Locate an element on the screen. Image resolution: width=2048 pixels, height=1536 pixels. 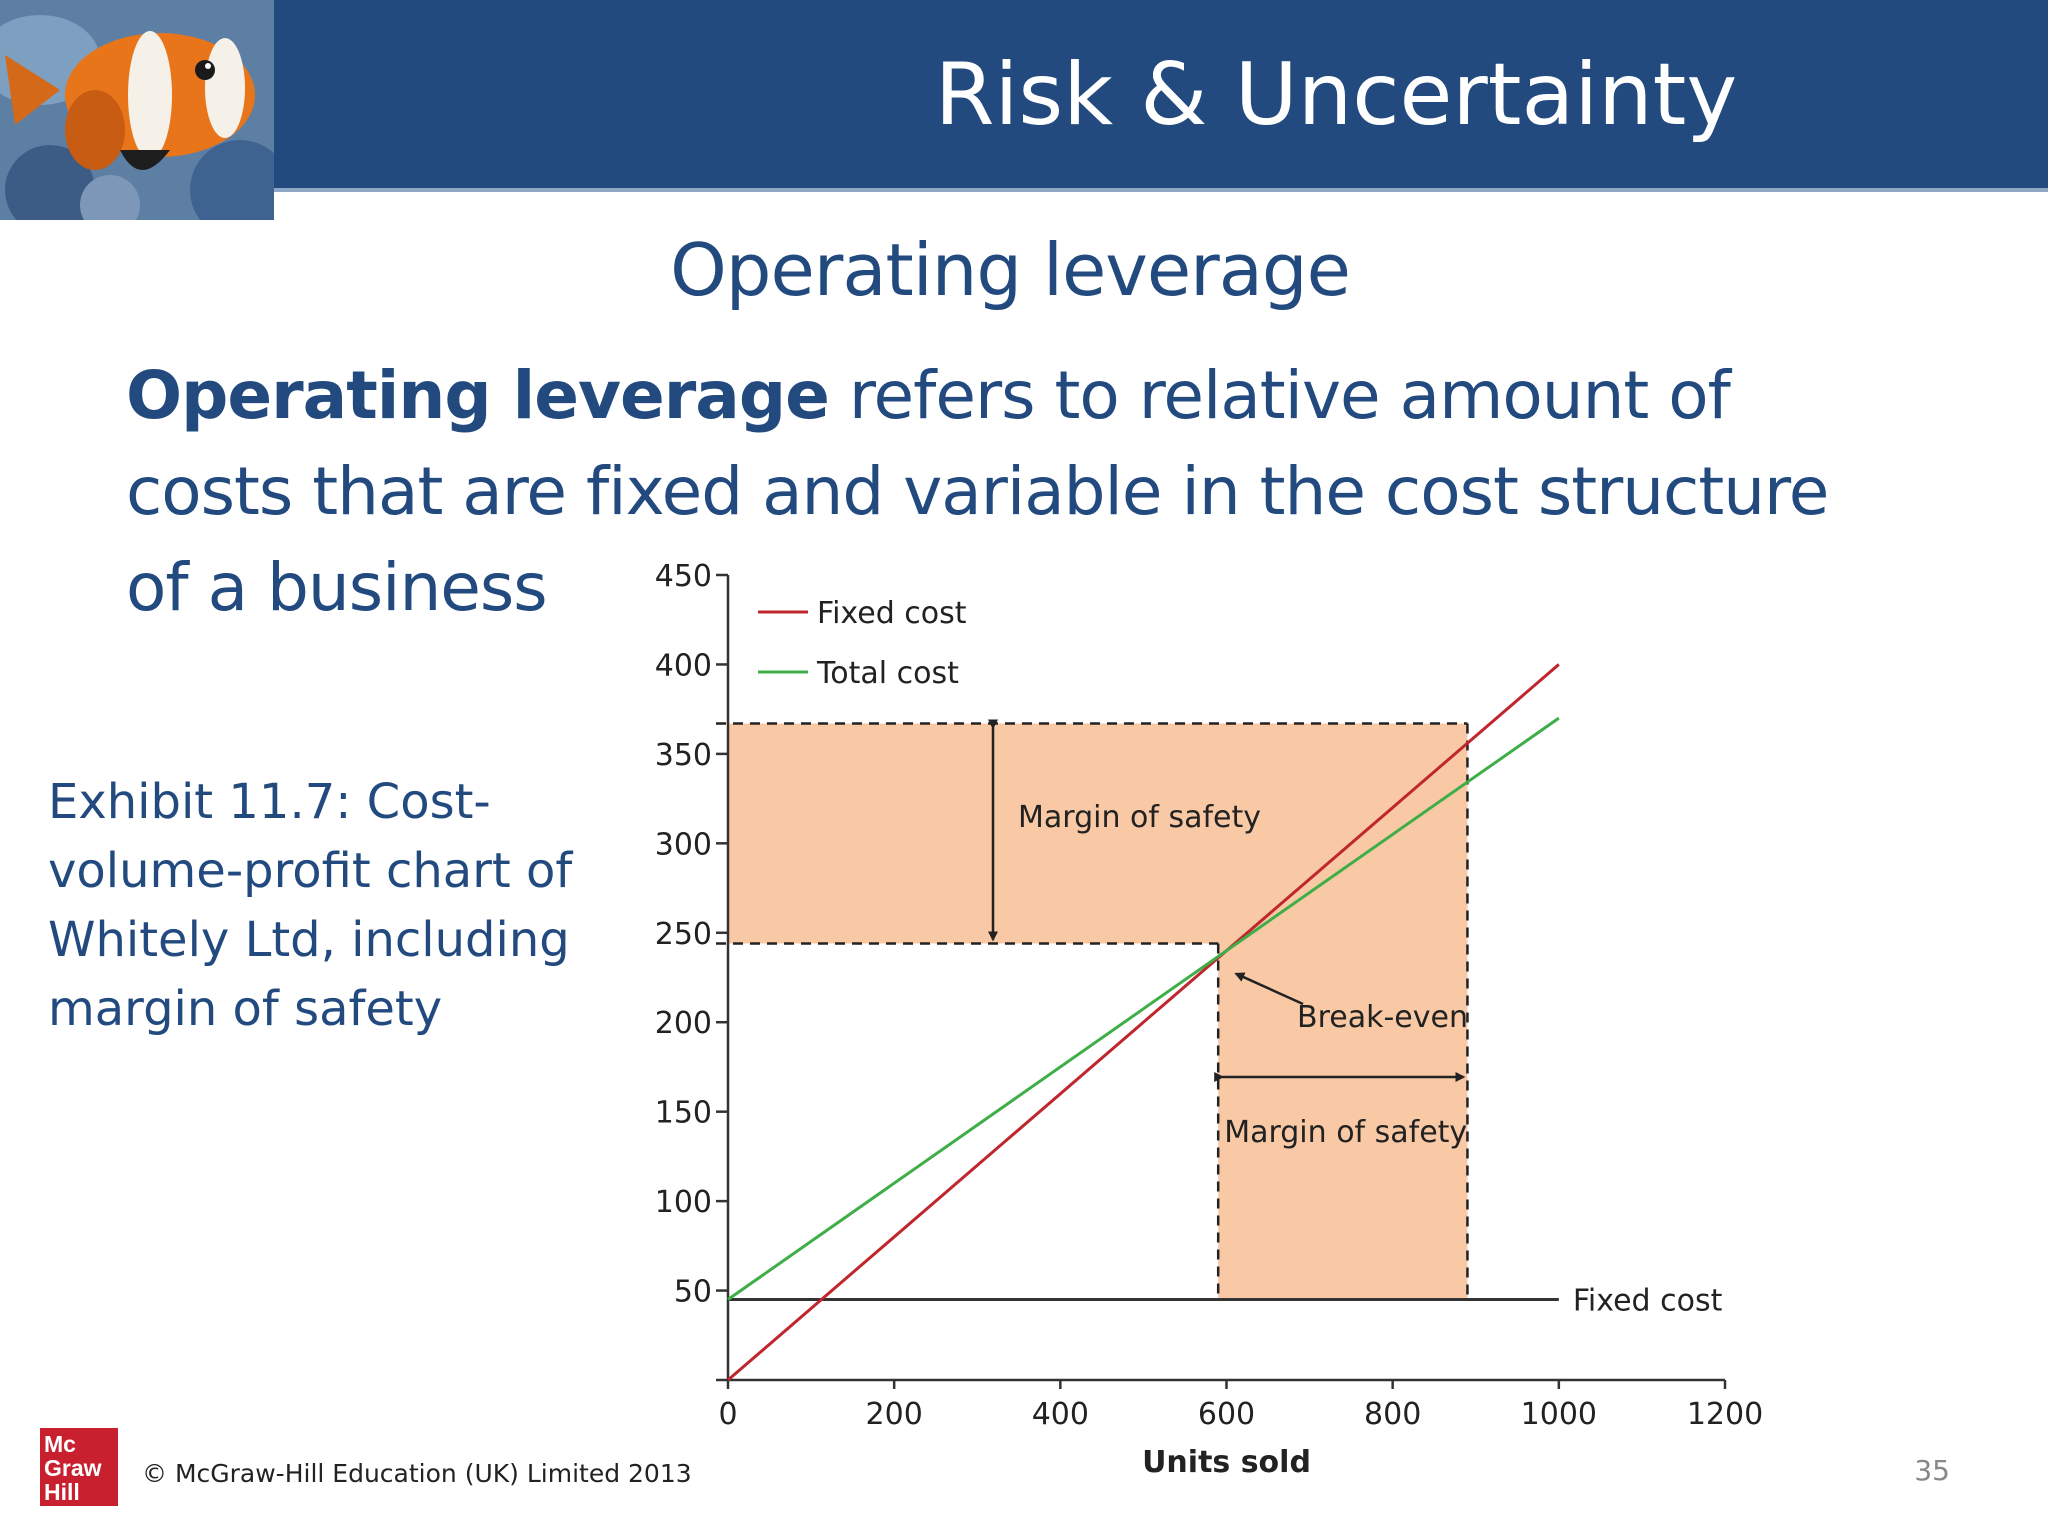
y-tick-label: 150 is located at coordinates (683, 1113).